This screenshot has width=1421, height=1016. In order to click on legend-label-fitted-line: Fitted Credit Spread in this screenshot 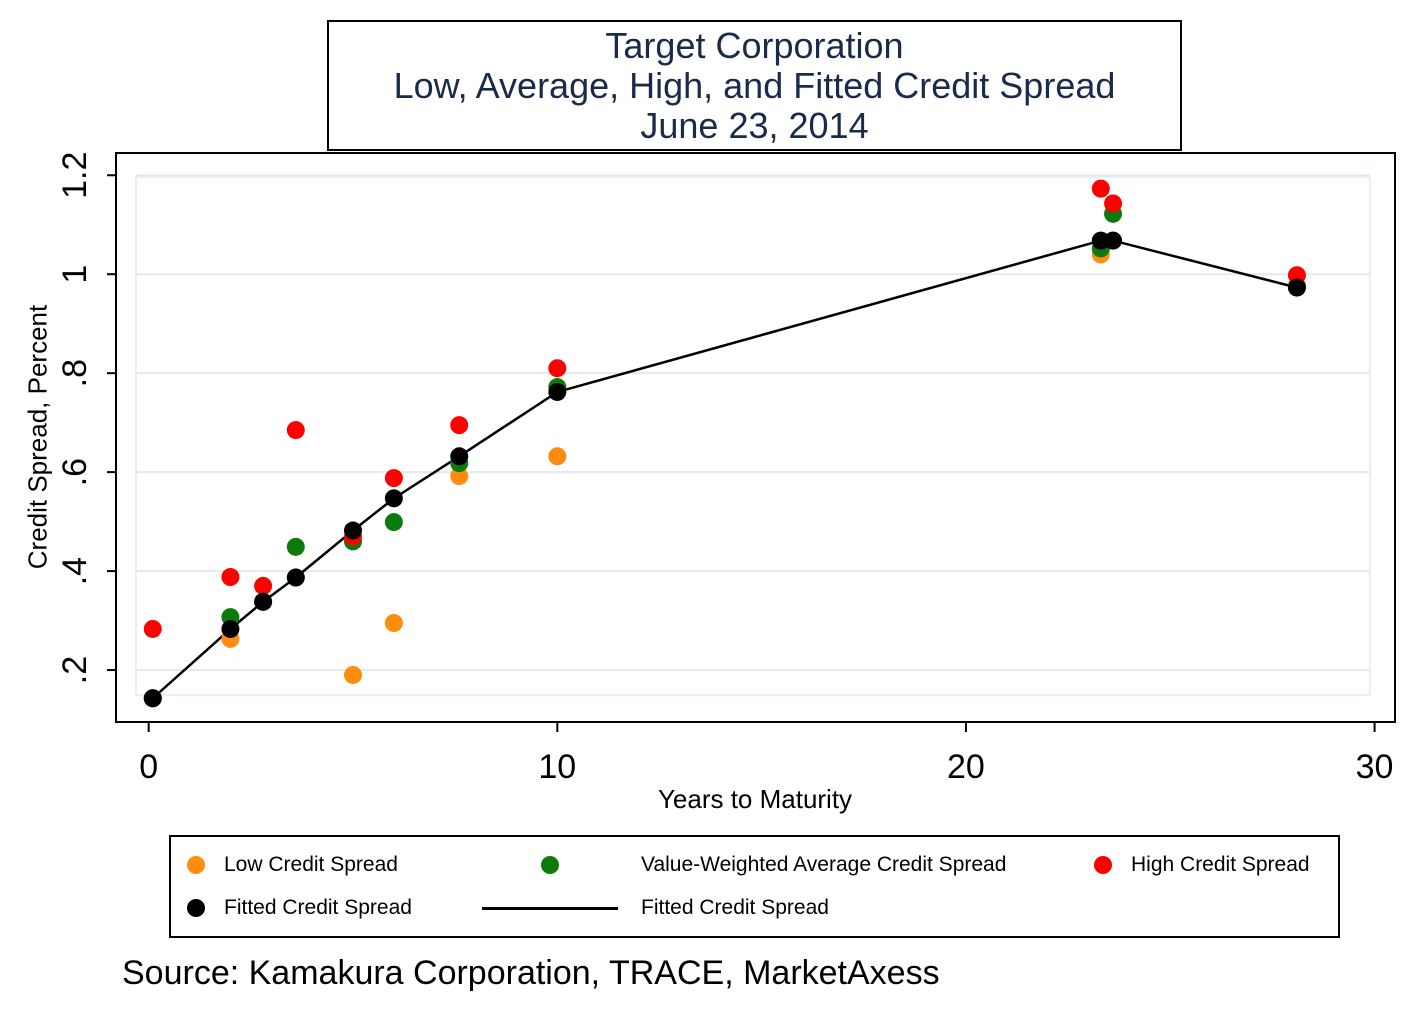, I will do `click(735, 907)`.